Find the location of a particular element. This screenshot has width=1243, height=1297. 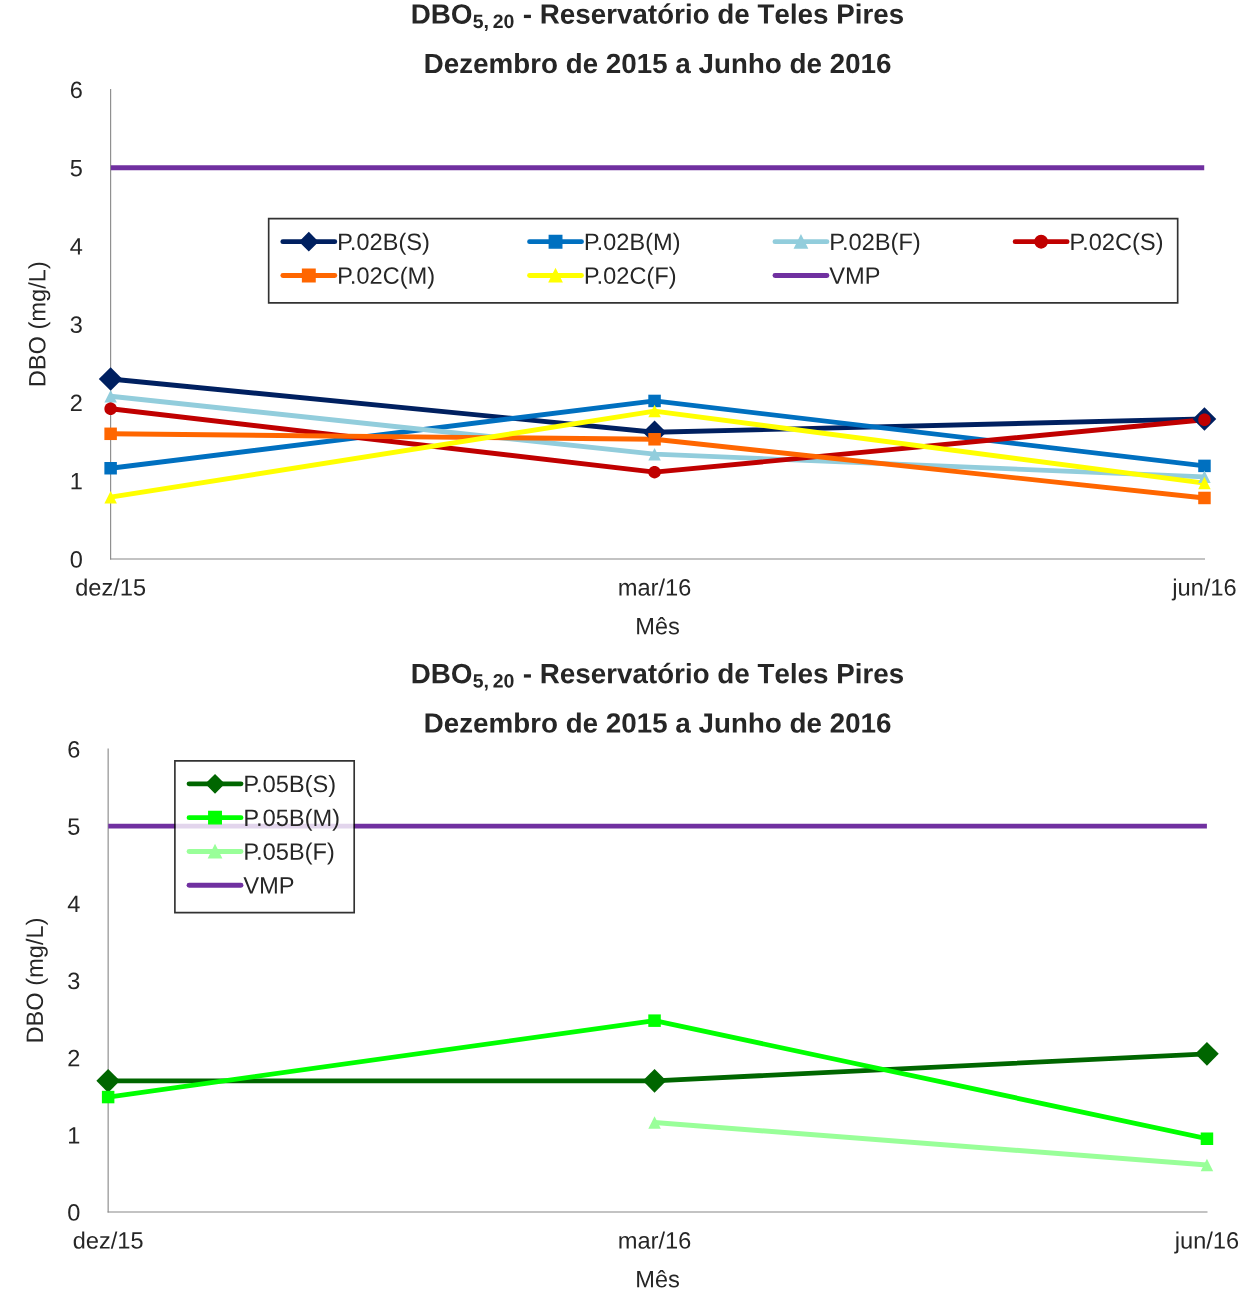

legend-label: P.02B(M) is located at coordinates (632, 243).